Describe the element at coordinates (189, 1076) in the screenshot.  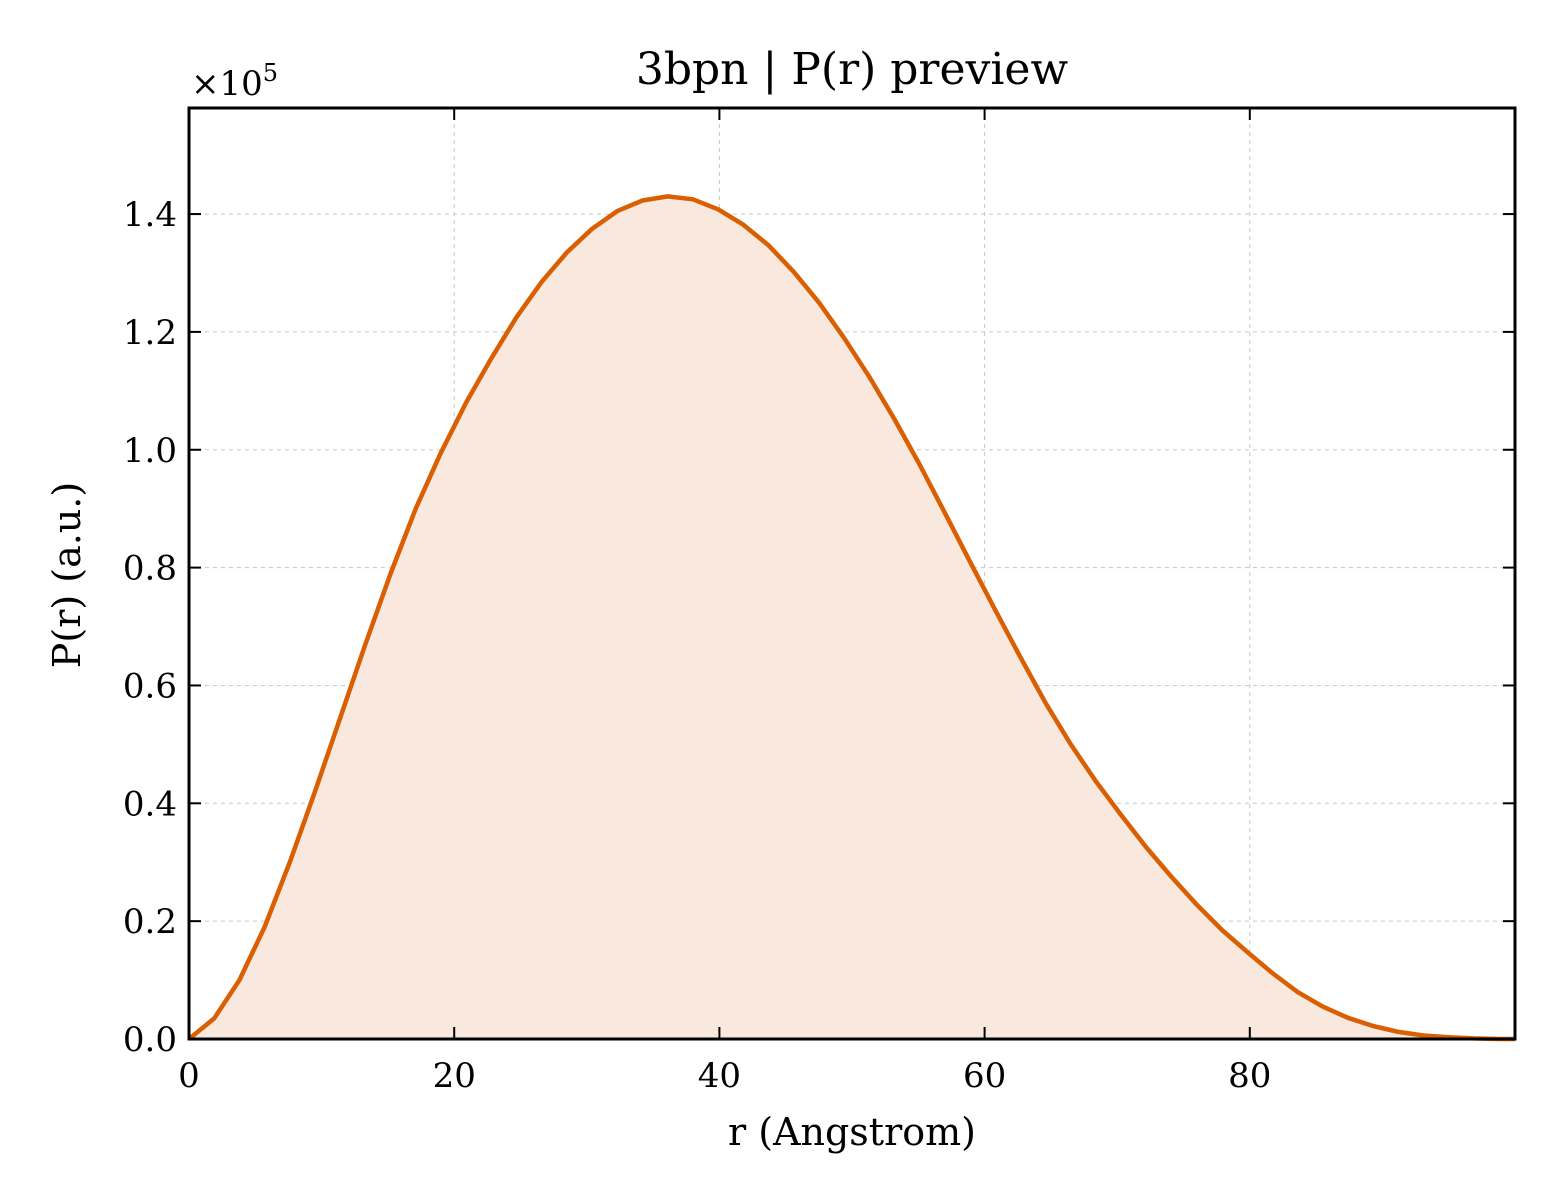
I see `x-tick-label: 0` at that location.